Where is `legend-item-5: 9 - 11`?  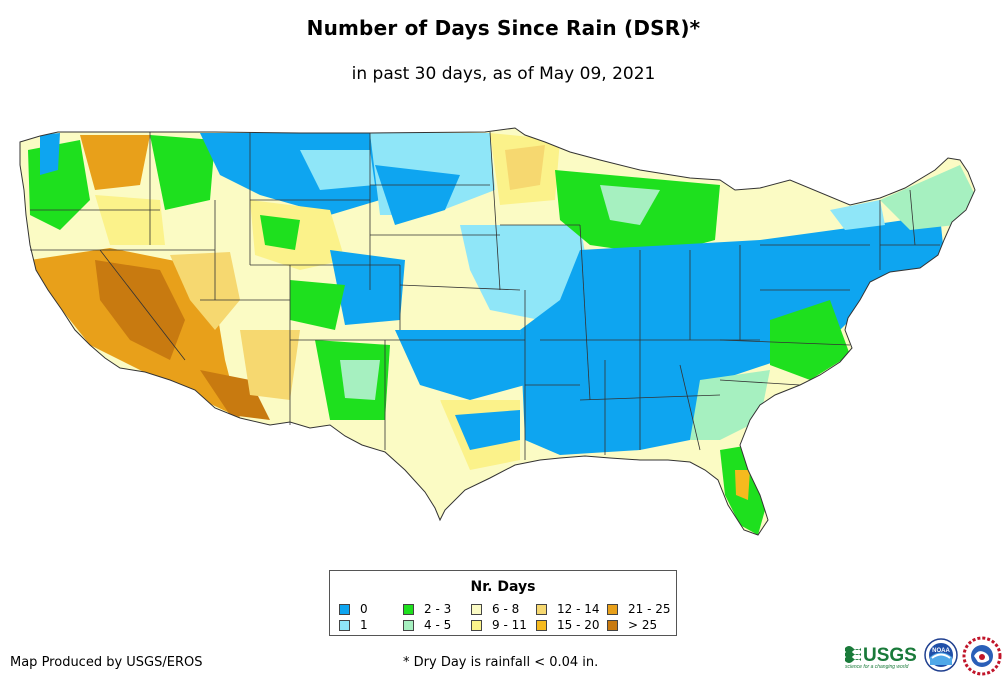 legend-item-5: 9 - 11 is located at coordinates (499, 625).